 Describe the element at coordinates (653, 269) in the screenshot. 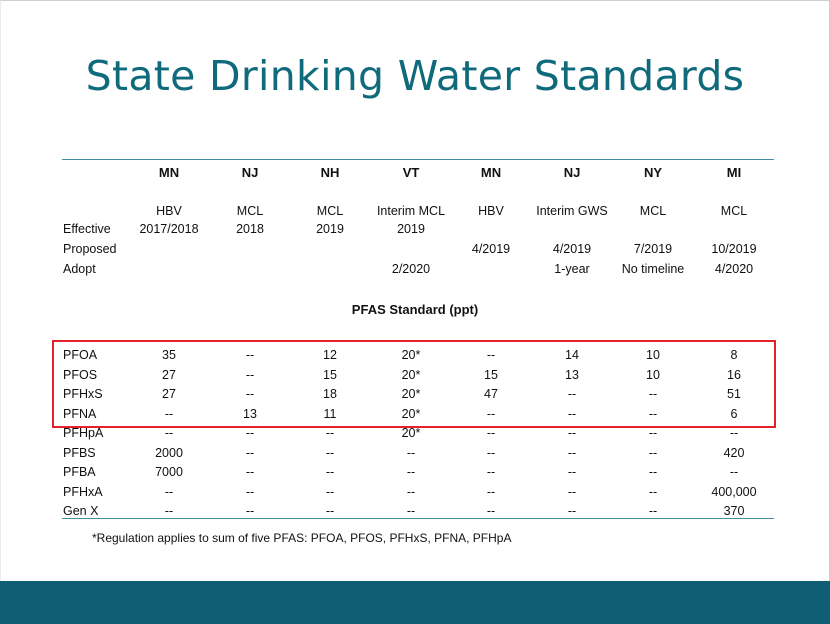

I see `adopt-date: No timeline` at that location.